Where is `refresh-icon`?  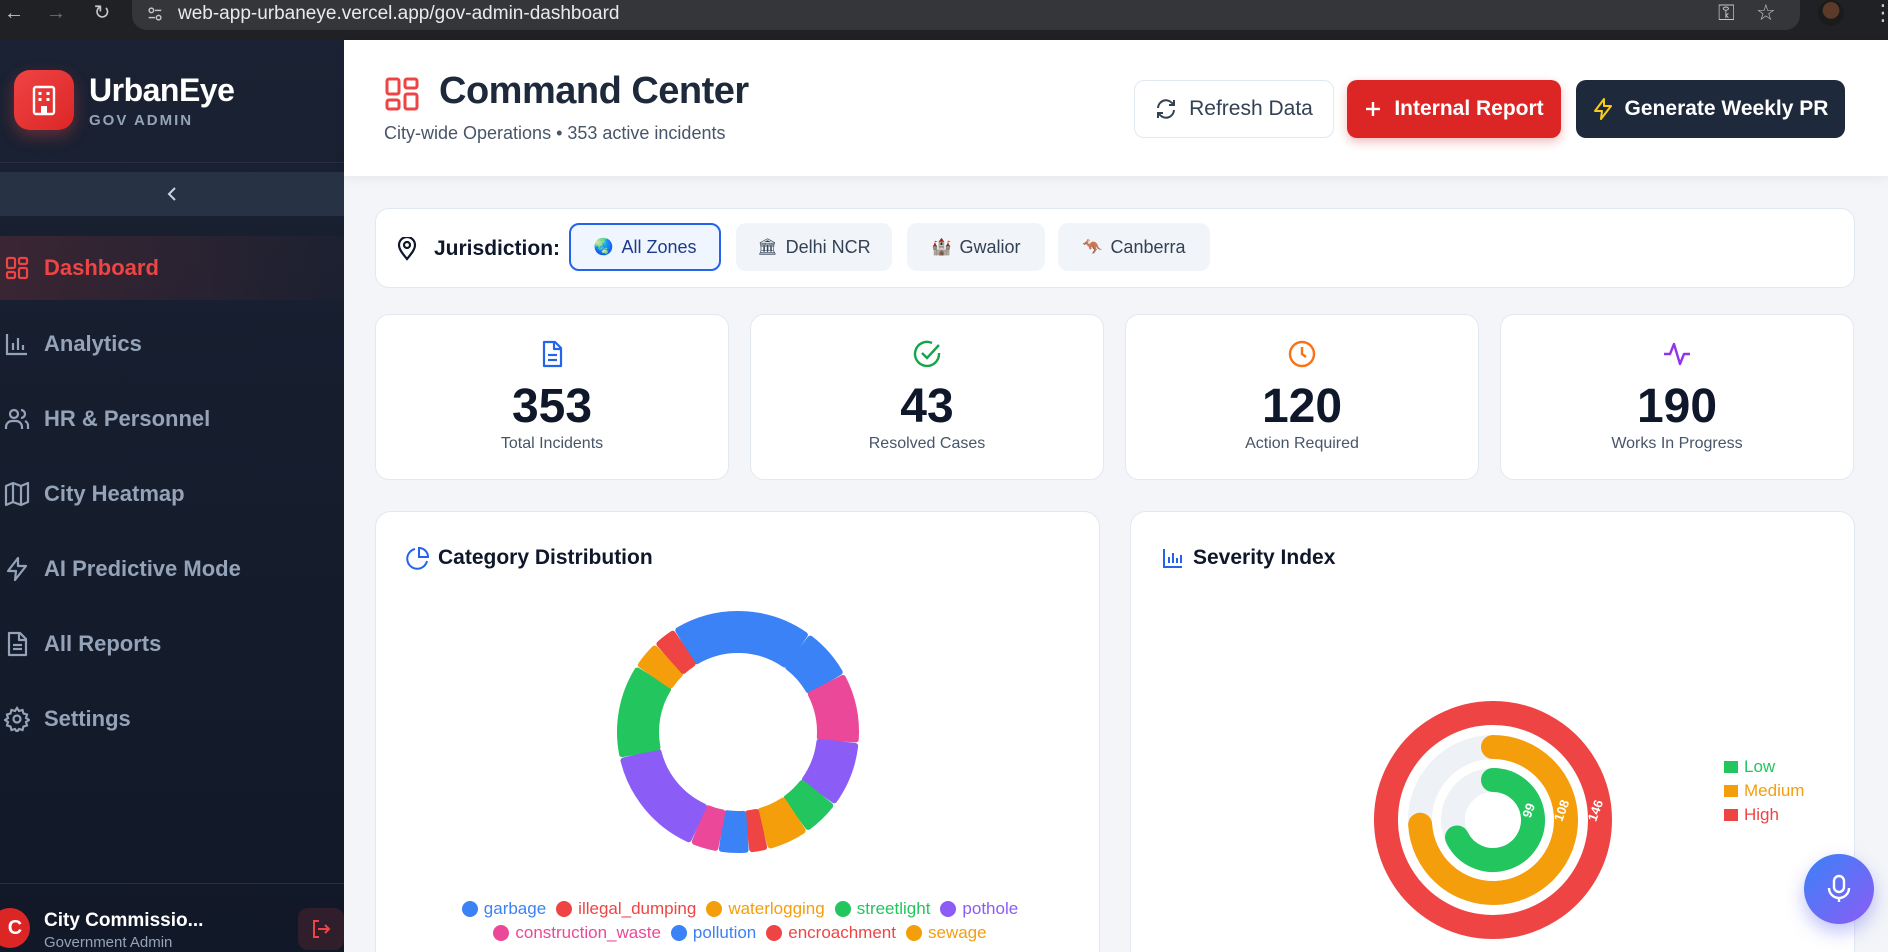
refresh-icon is located at coordinates (1166, 109).